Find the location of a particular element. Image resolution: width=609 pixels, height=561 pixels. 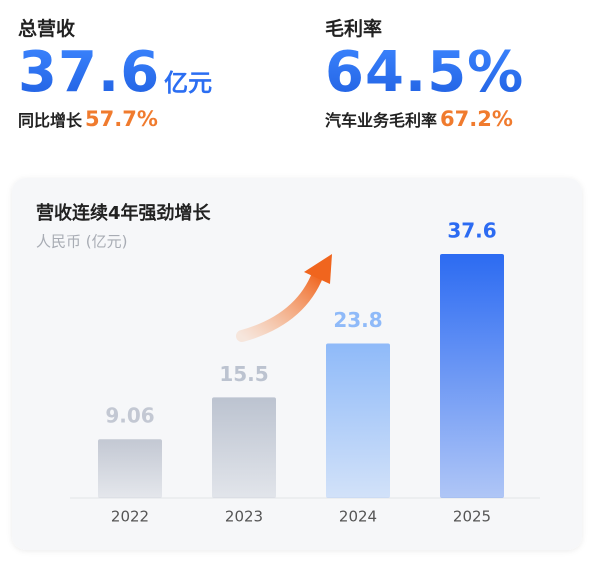

kpi-unit: 亿元 is located at coordinates (188, 83).